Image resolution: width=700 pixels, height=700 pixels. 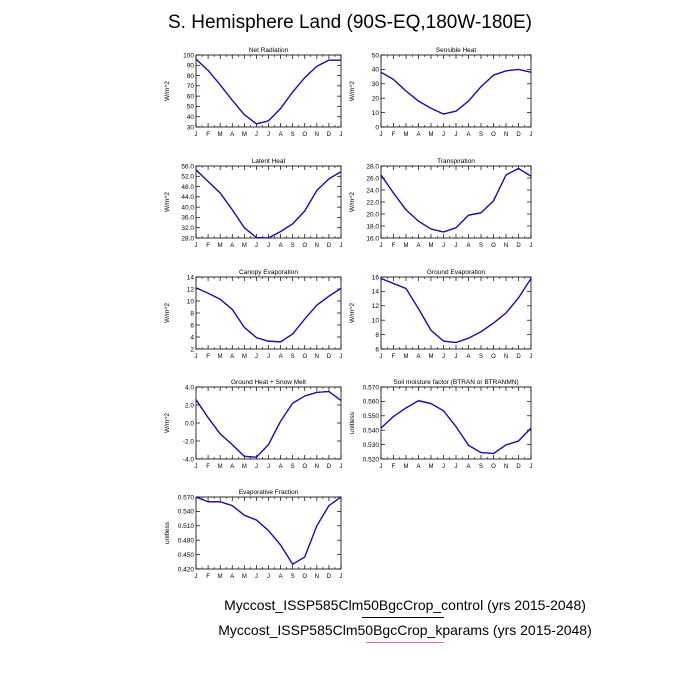 I want to click on y-tick-label: 16.0, so click(x=372, y=238).